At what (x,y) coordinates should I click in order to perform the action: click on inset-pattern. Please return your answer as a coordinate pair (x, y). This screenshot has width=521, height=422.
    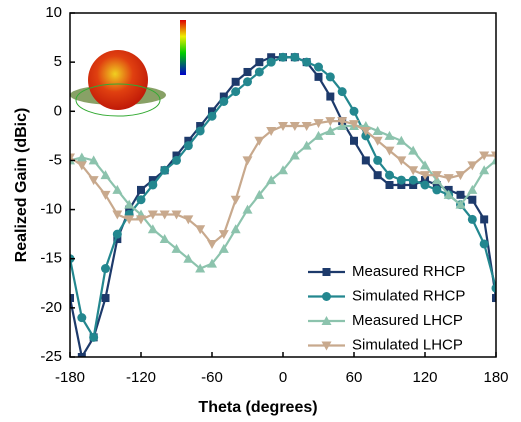
    Looking at the image, I should click on (128, 68).